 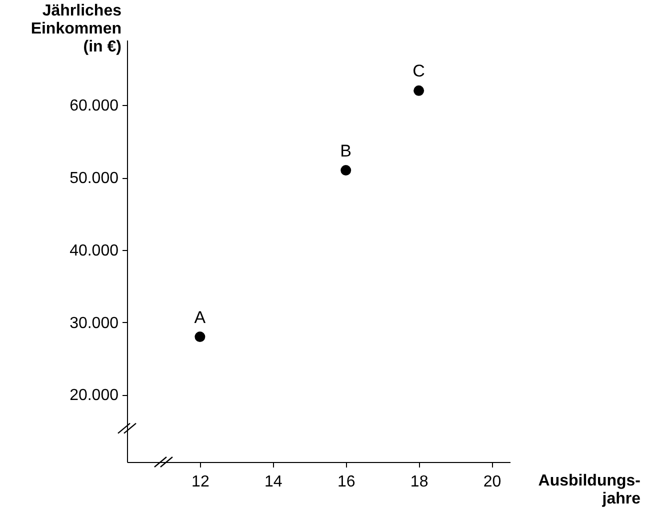 What do you see at coordinates (273, 482) in the screenshot?
I see `x-tick-label: 14` at bounding box center [273, 482].